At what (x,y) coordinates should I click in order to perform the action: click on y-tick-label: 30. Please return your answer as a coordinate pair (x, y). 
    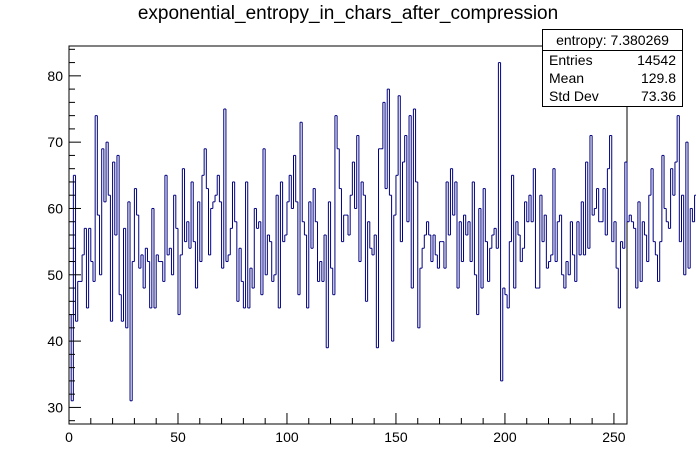
    Looking at the image, I should click on (55, 407).